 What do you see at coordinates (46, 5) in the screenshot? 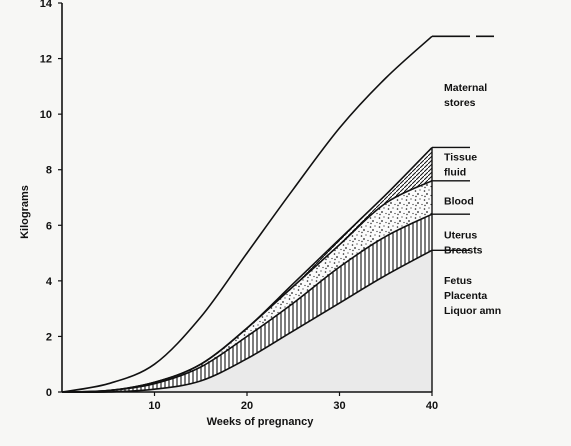
I see `y-tick-label: 14` at bounding box center [46, 5].